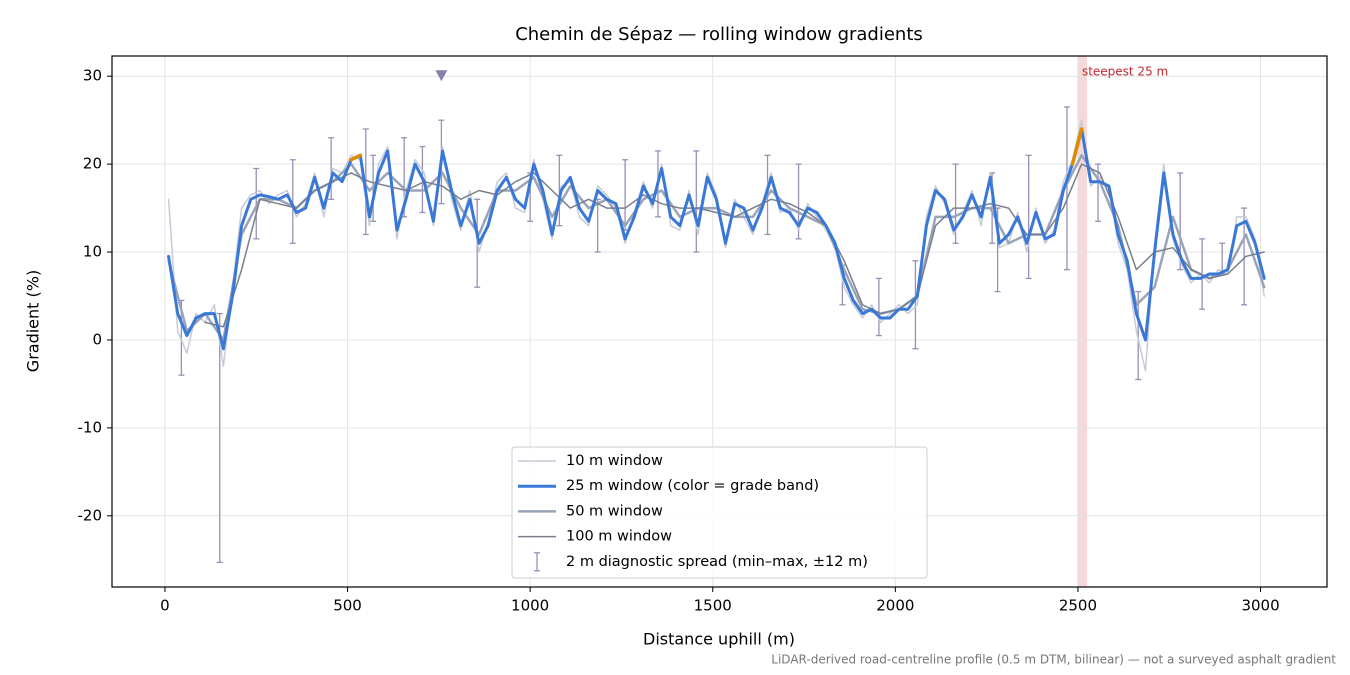 The image size is (1350, 675). Describe the element at coordinates (801, 73) in the screenshot. I see `overlay-layer: steepest 25 m` at that location.